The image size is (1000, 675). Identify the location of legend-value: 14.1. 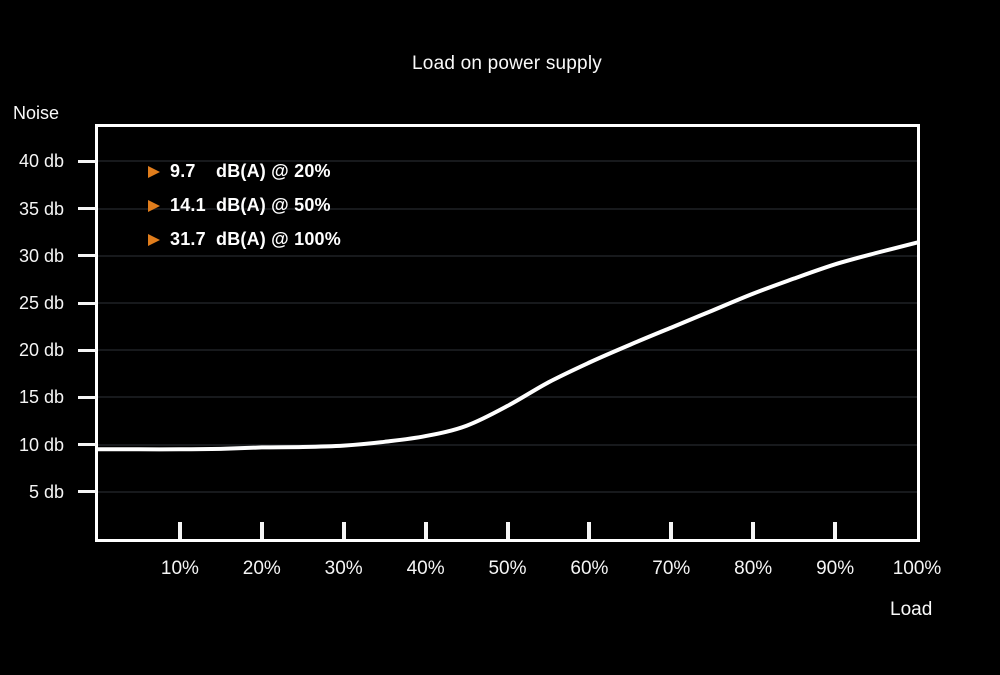
(188, 205).